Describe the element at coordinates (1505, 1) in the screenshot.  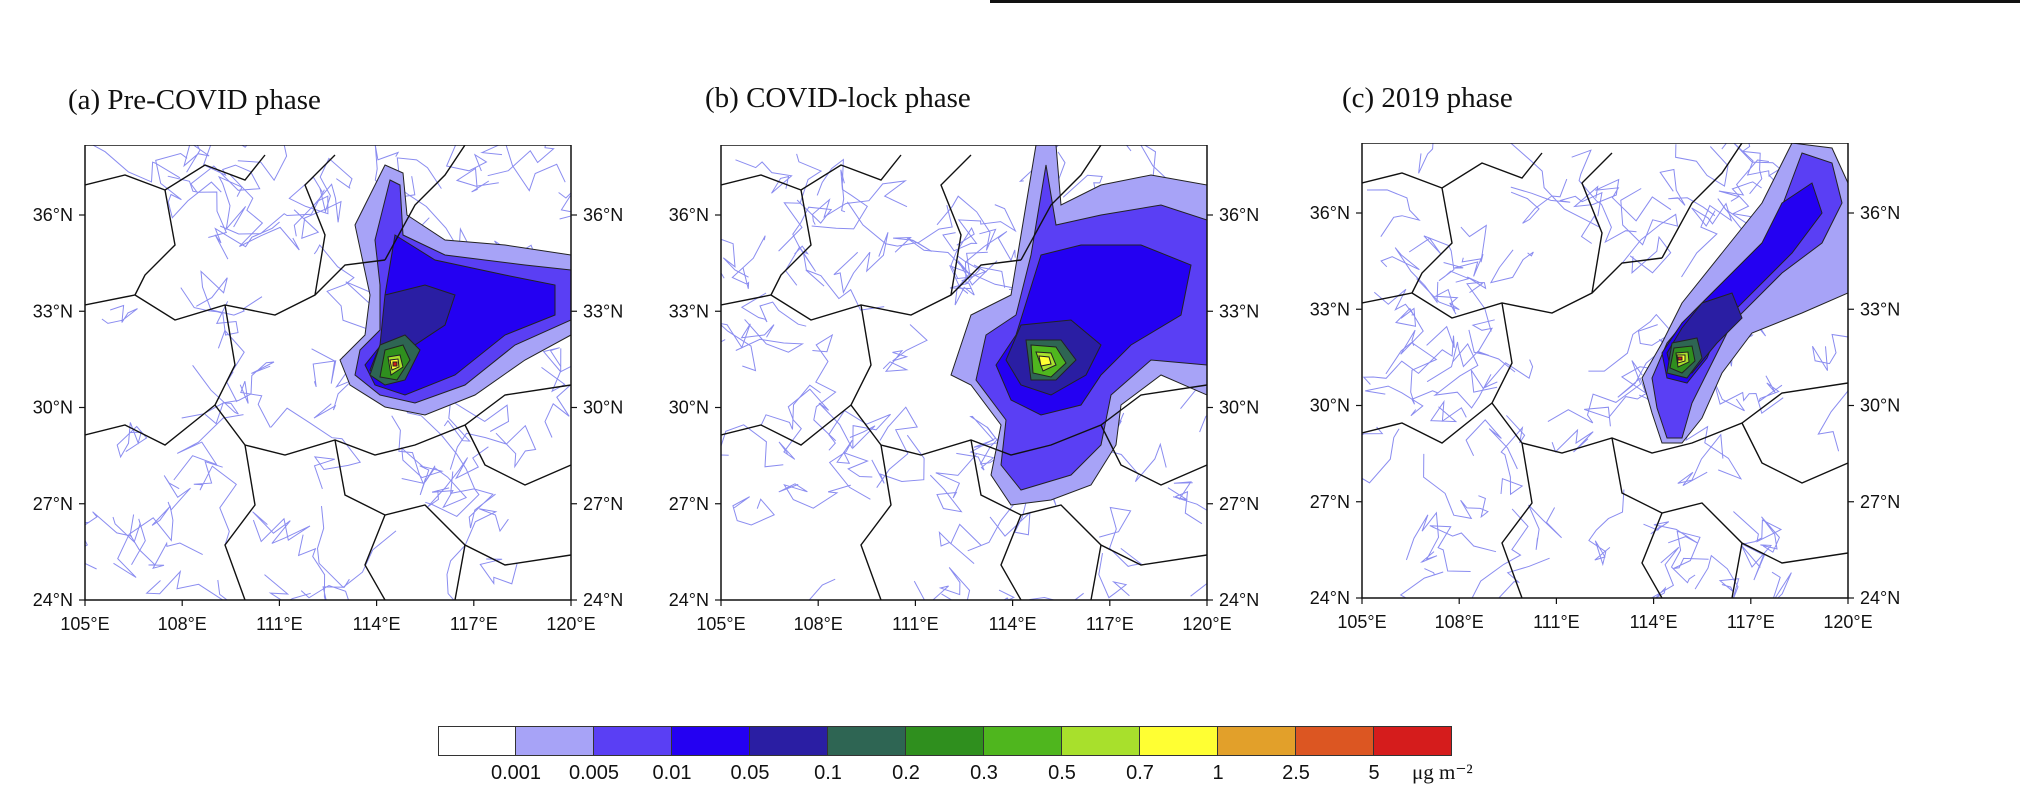
I see `top-rule` at that location.